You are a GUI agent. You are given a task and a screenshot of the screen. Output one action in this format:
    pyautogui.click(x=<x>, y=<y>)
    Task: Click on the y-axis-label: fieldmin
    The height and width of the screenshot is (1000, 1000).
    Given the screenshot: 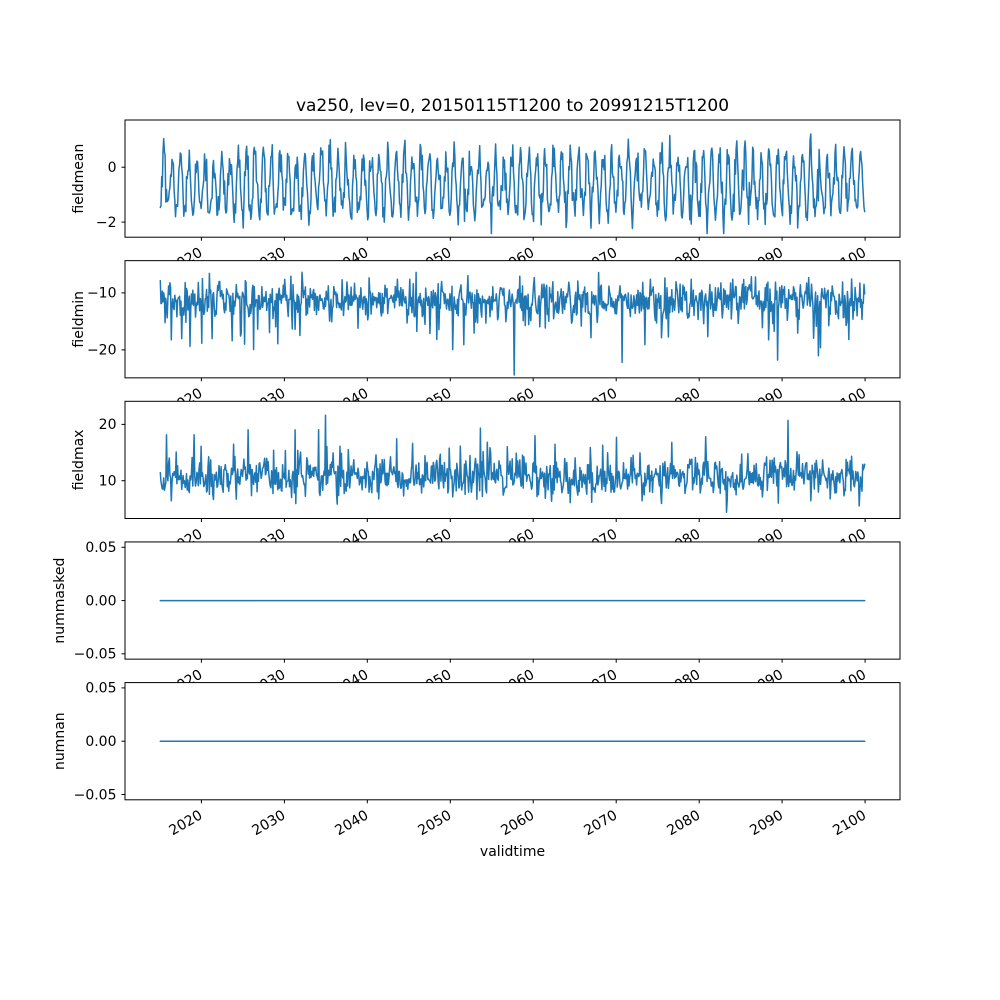 What is the action you would take?
    pyautogui.click(x=79, y=319)
    